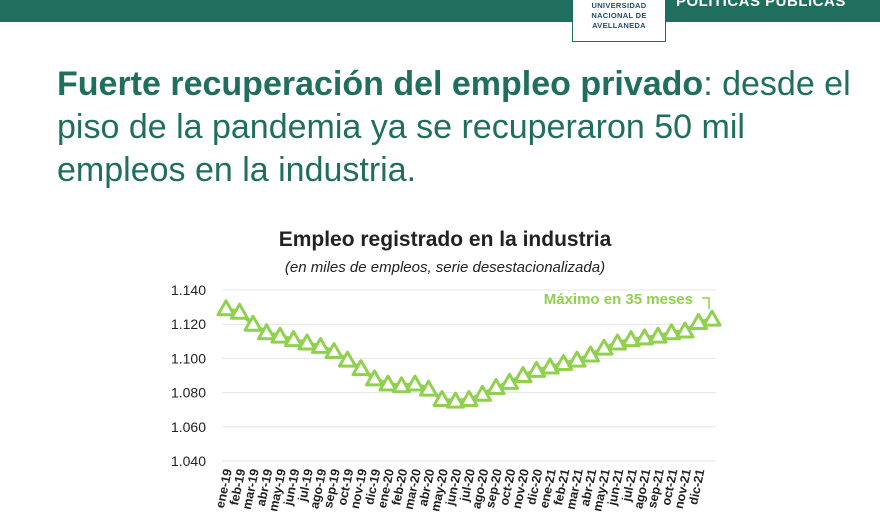 Image resolution: width=880 pixels, height=512 pixels. What do you see at coordinates (188, 393) in the screenshot?
I see `y-tick-label: 1.080` at bounding box center [188, 393].